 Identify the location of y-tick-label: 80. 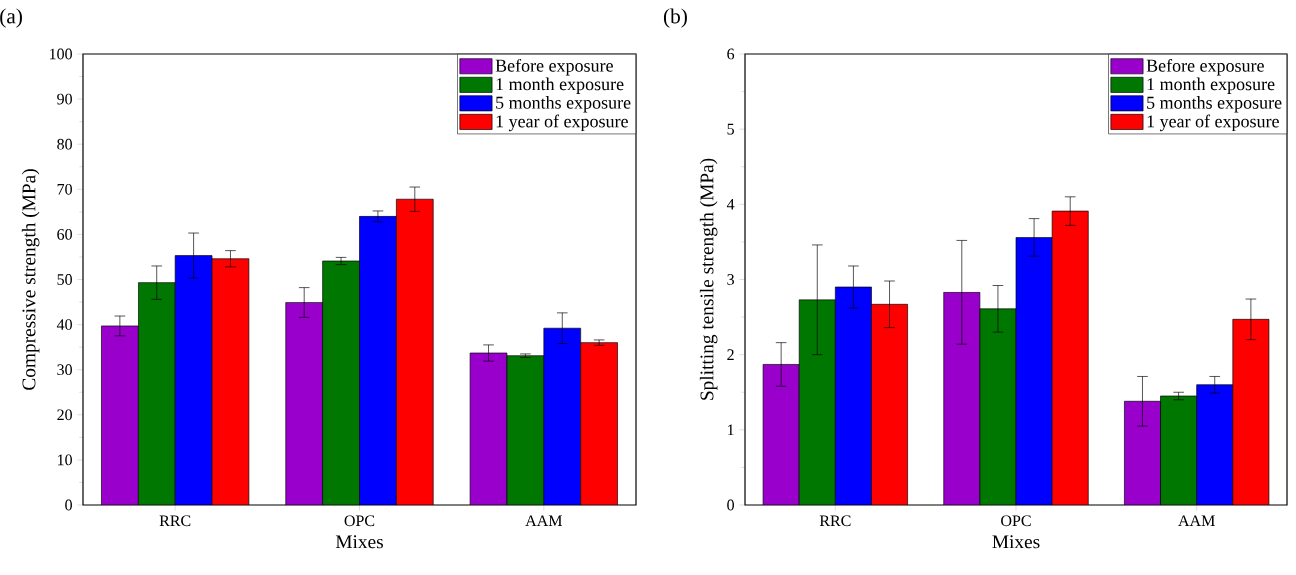
(64, 144).